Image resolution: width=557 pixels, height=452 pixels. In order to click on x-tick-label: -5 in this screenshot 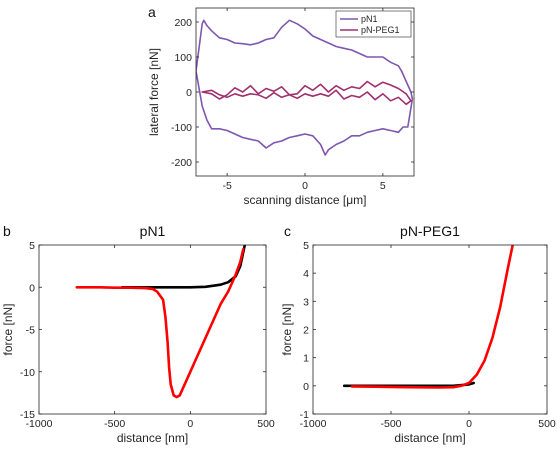, I will do `click(226, 186)`.